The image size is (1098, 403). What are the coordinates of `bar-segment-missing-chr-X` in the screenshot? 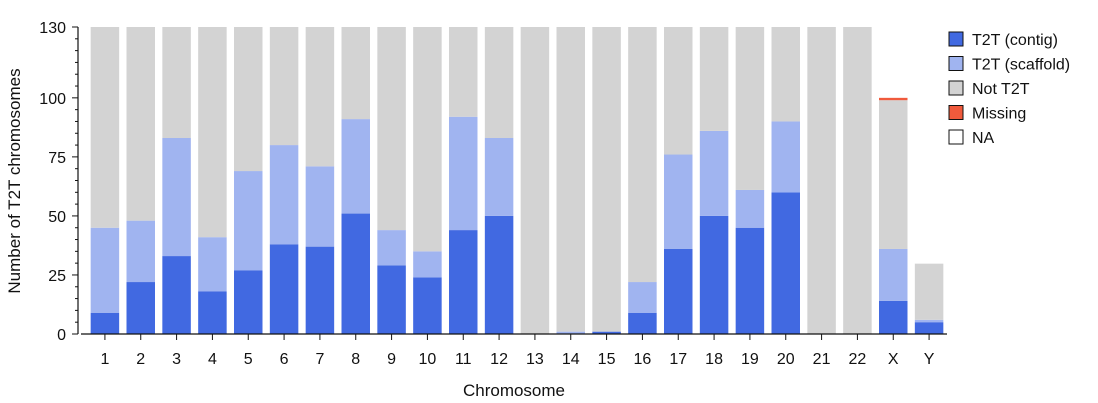 It's located at (893, 99).